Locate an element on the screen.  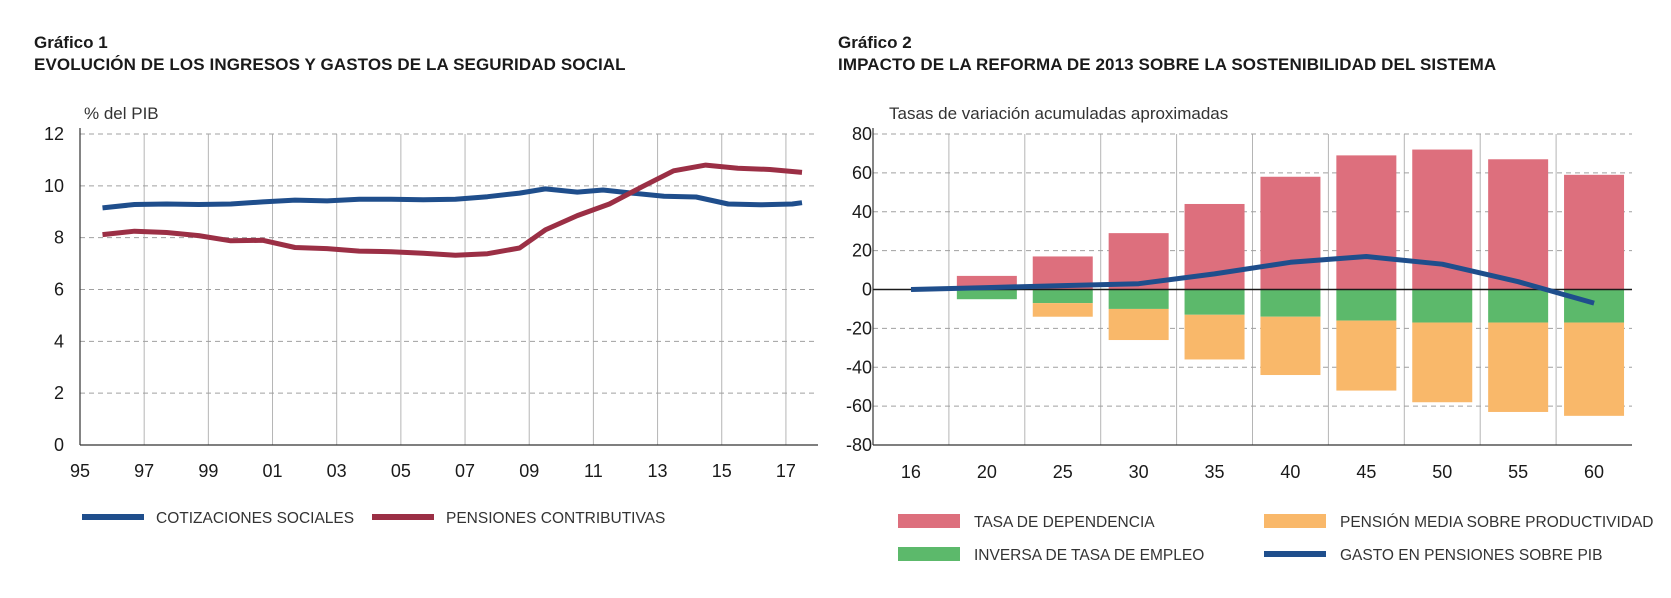
chart2-x-tick-label: 35 is located at coordinates (1215, 472).